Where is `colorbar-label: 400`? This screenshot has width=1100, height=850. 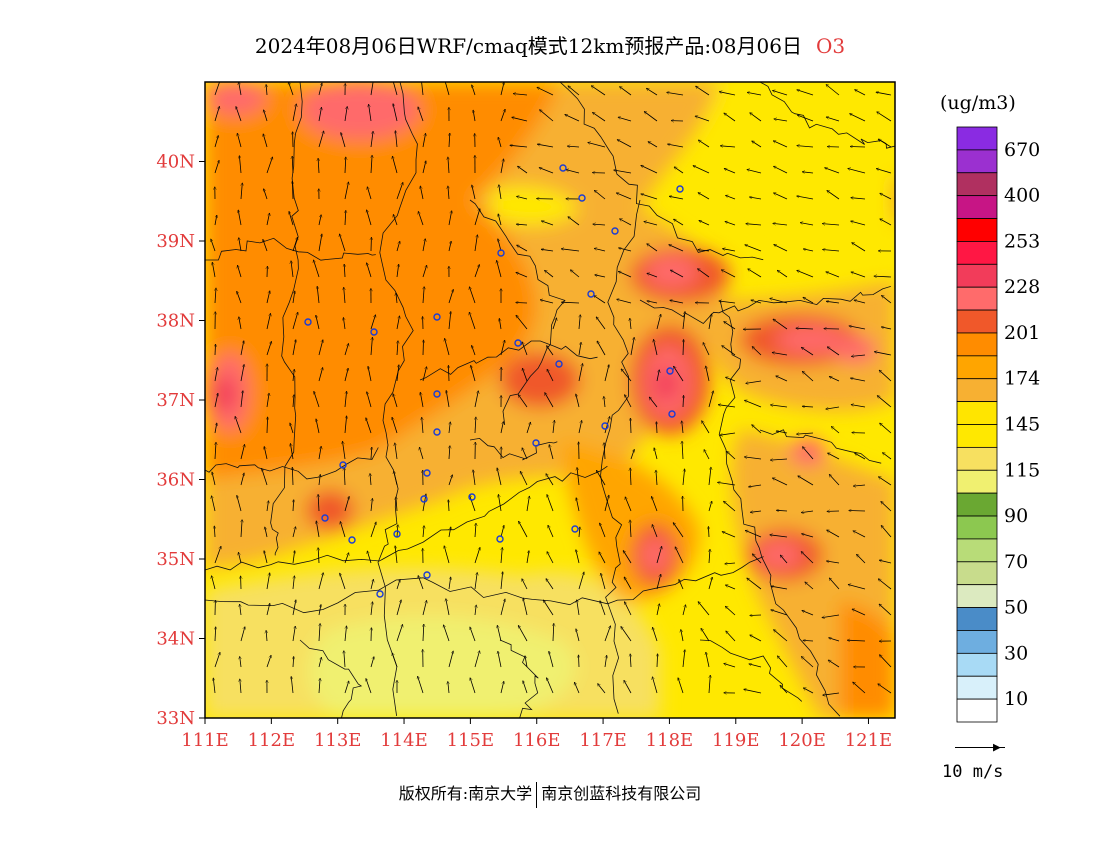 colorbar-label: 400 is located at coordinates (1022, 196).